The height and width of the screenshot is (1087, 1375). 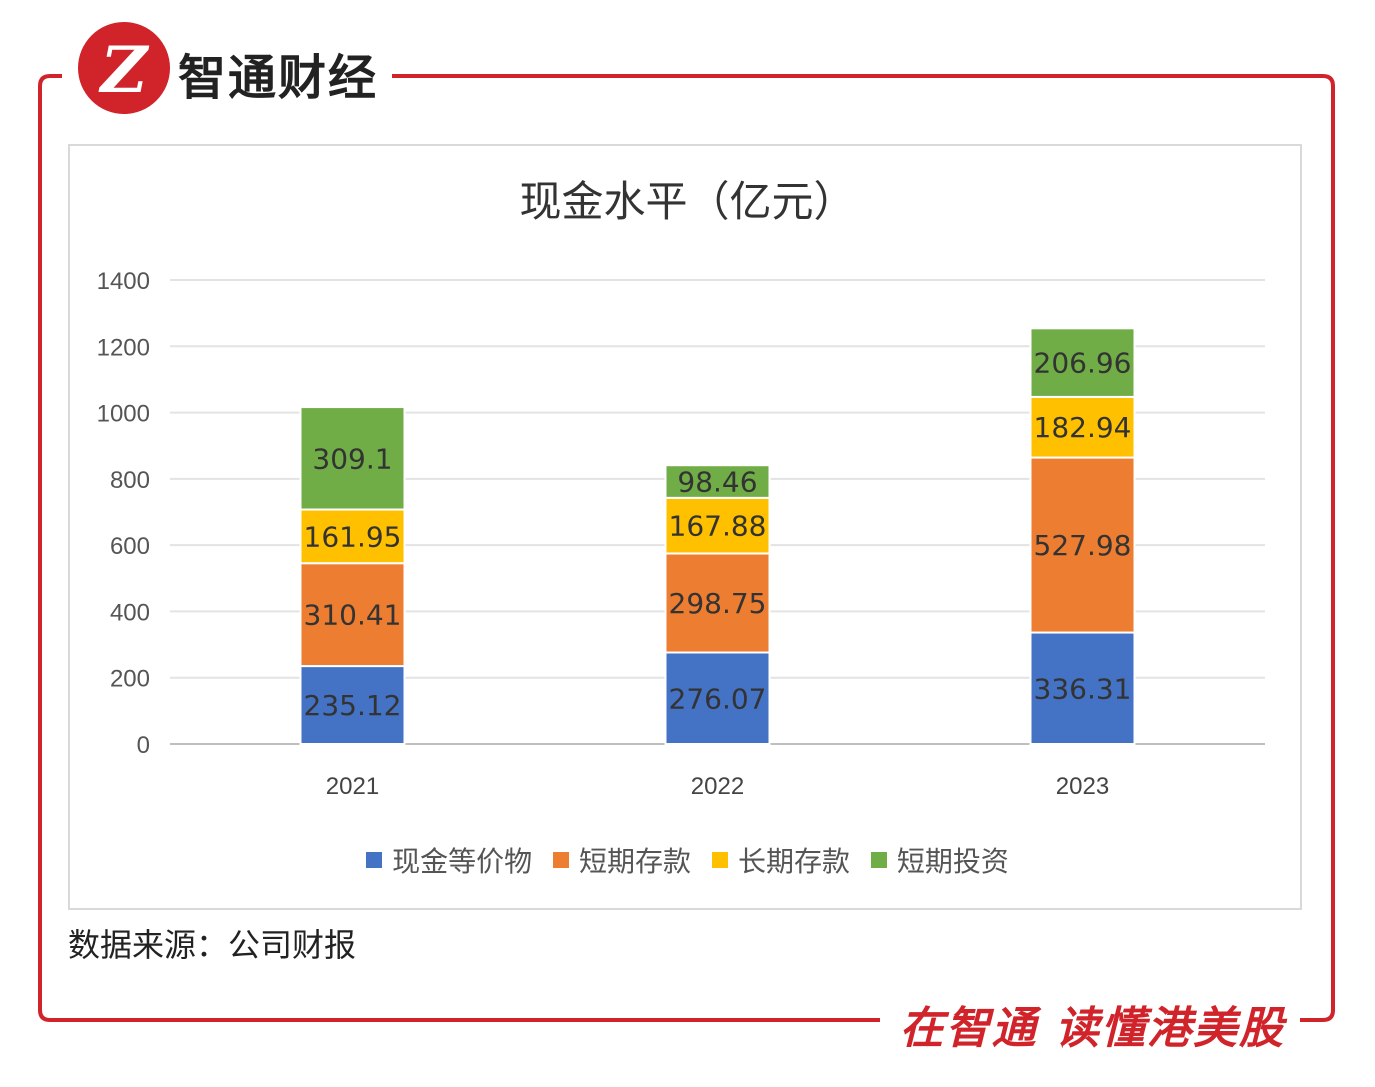 I want to click on data-label: 298.75, so click(x=718, y=603).